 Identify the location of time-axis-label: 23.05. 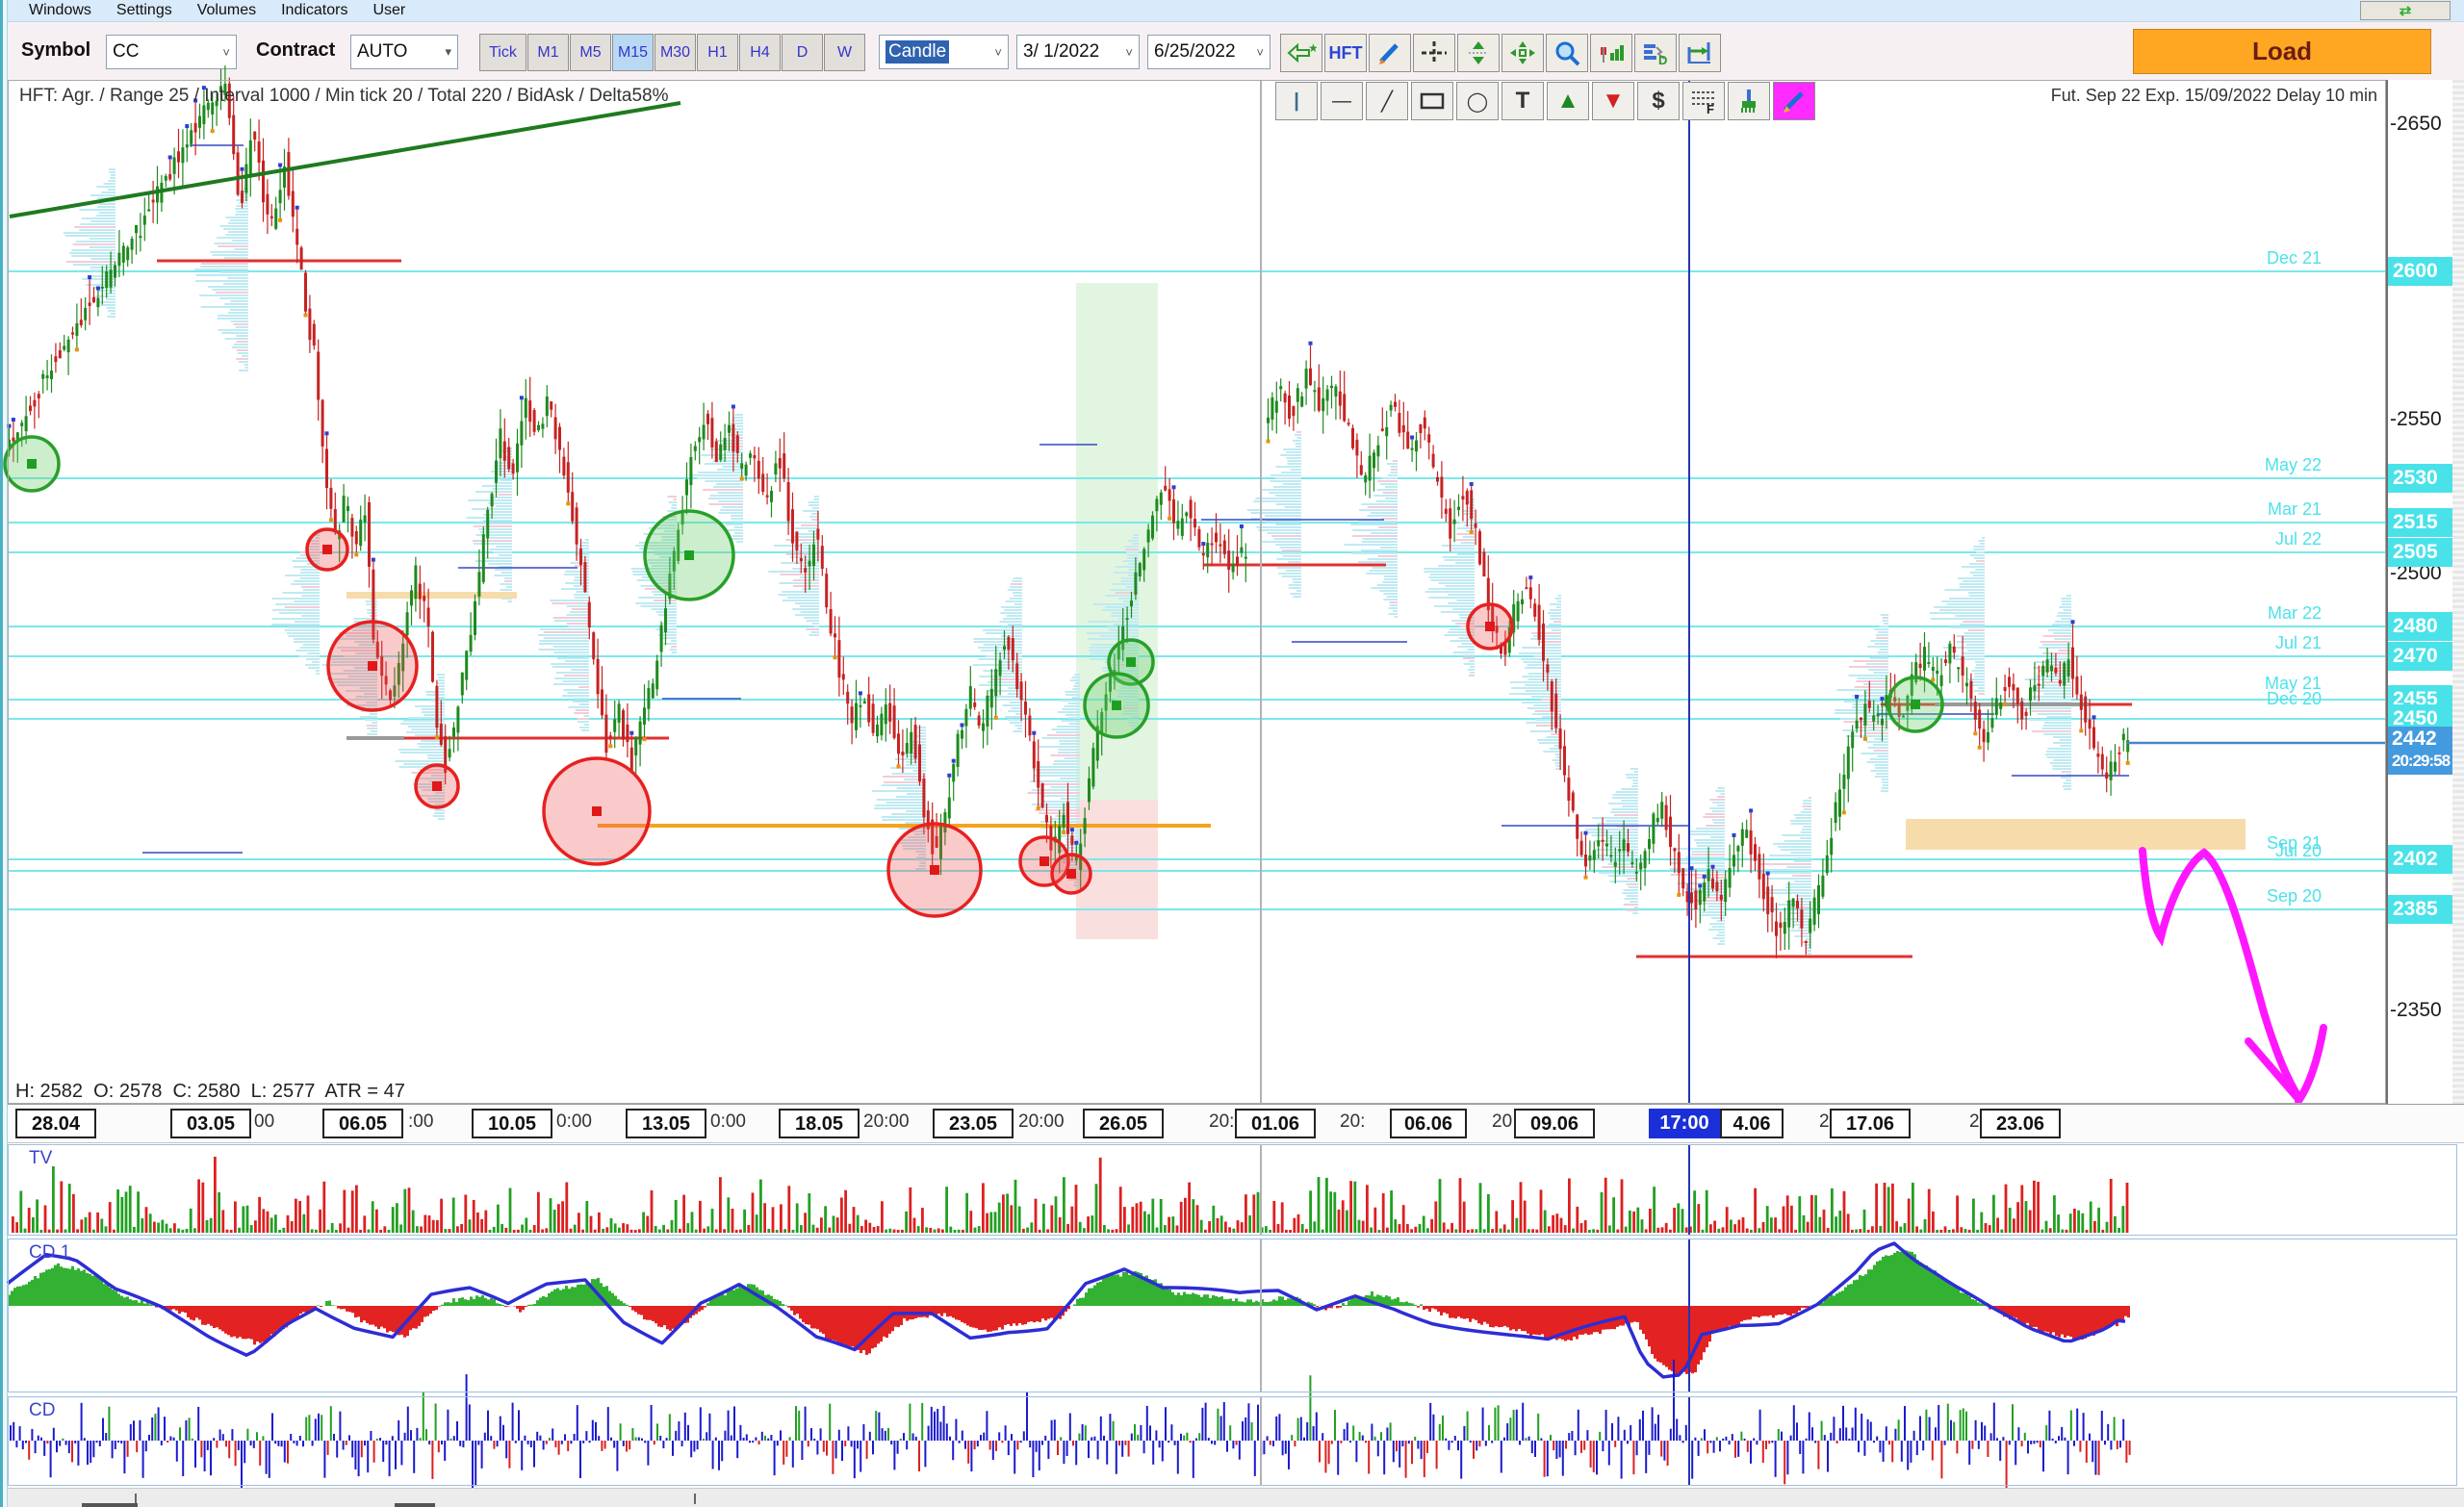
(973, 1123).